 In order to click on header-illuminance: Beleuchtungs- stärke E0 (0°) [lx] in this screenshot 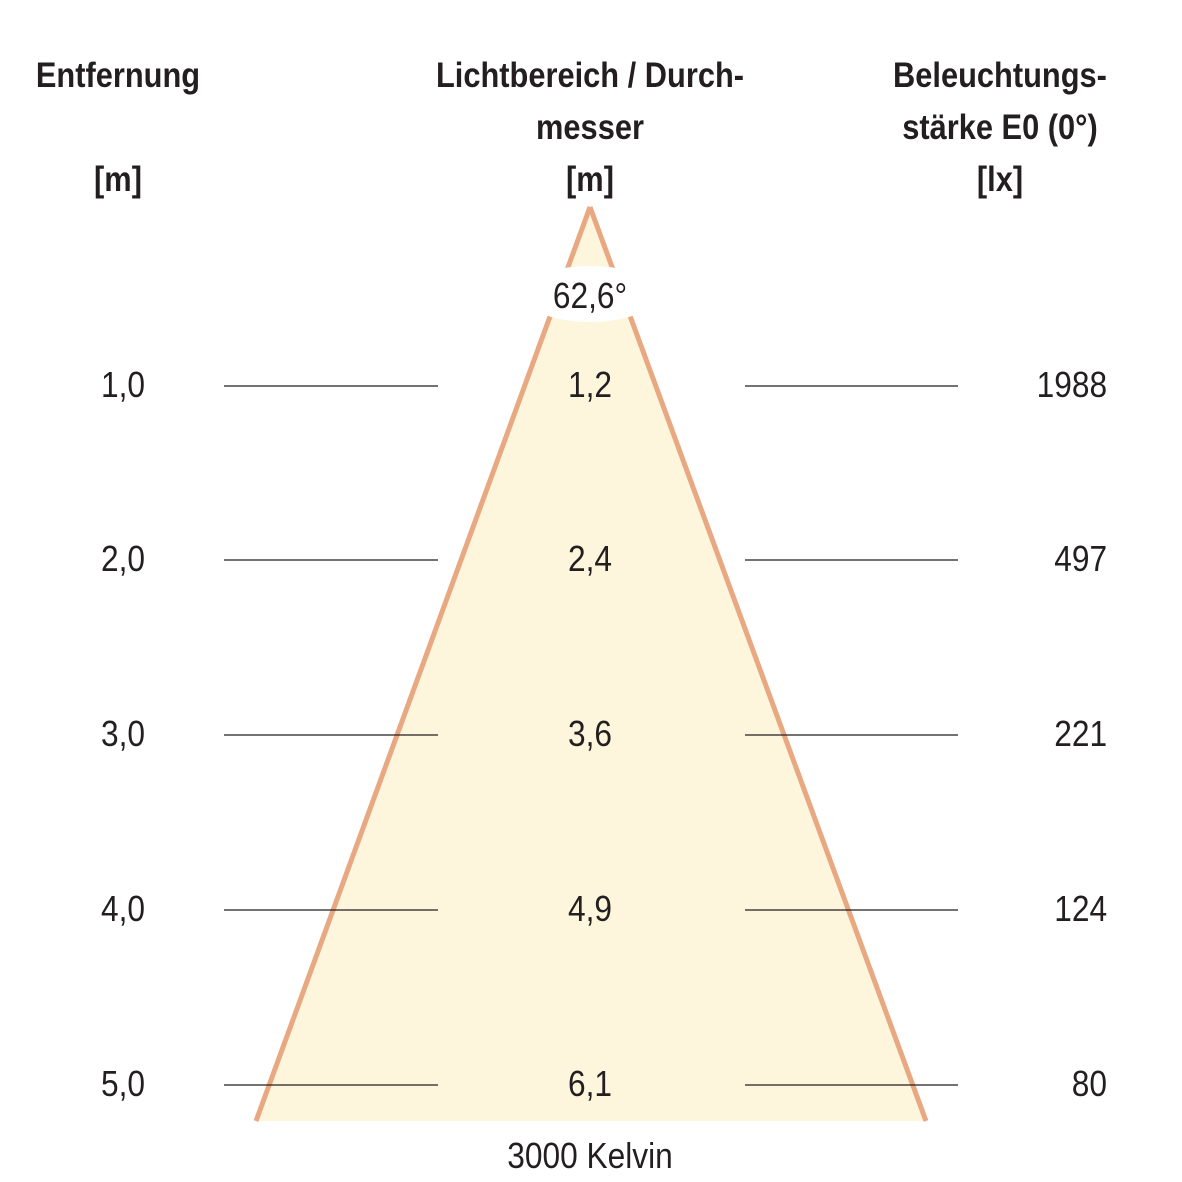, I will do `click(1000, 128)`.